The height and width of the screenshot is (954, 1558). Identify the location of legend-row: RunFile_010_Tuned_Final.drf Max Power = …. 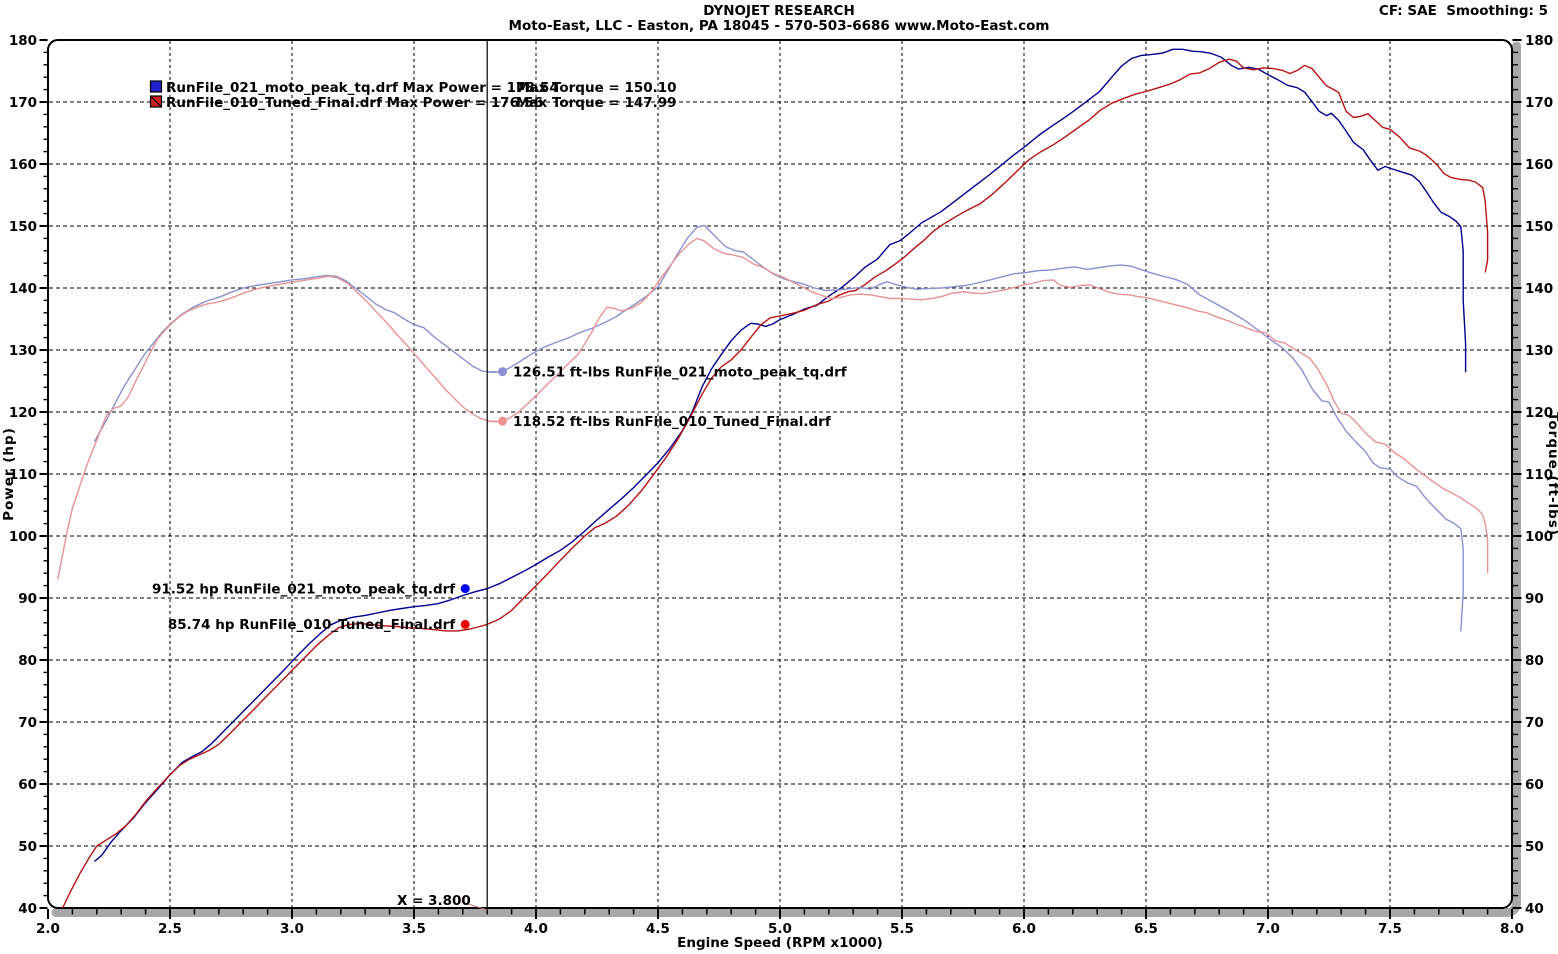
(413, 103).